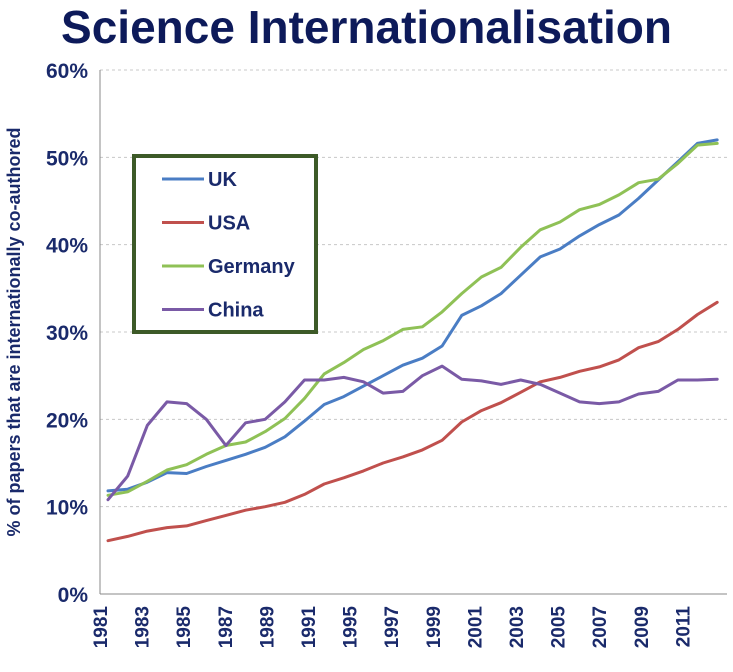 This screenshot has width=733, height=672. Describe the element at coordinates (267, 627) in the screenshot. I see `x-tick-label: 1989` at that location.